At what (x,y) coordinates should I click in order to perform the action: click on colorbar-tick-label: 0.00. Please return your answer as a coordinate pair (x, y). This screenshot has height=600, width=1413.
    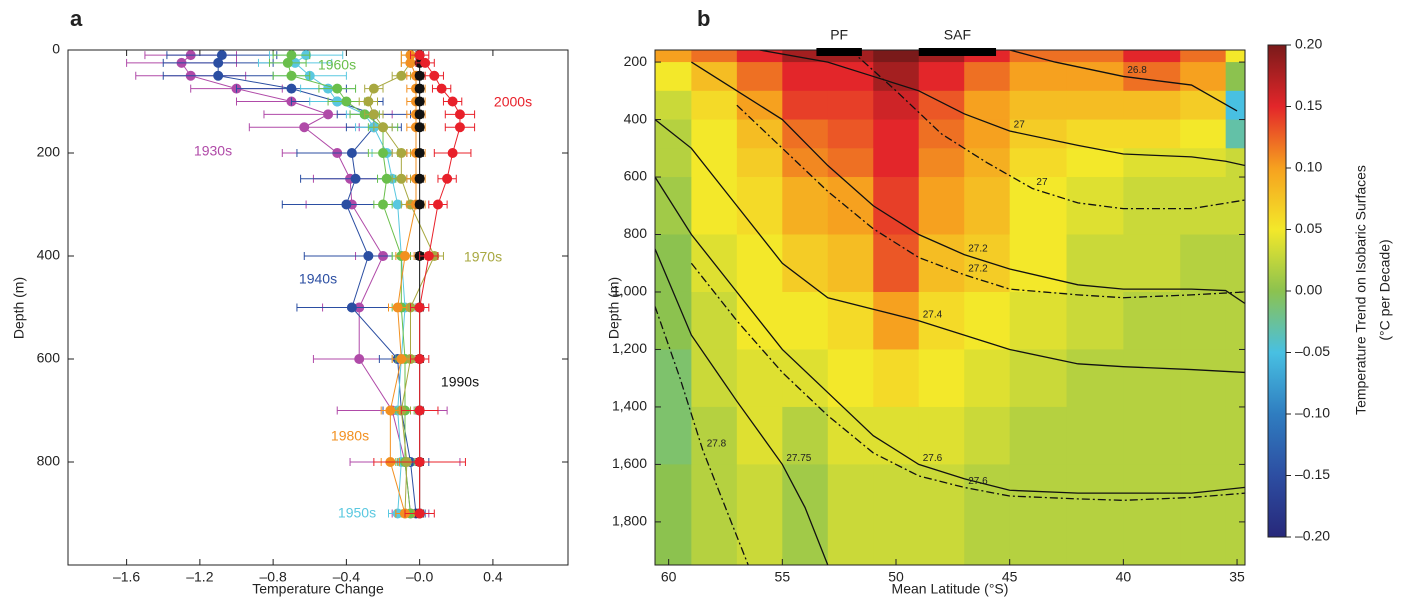
    Looking at the image, I should click on (1308, 290).